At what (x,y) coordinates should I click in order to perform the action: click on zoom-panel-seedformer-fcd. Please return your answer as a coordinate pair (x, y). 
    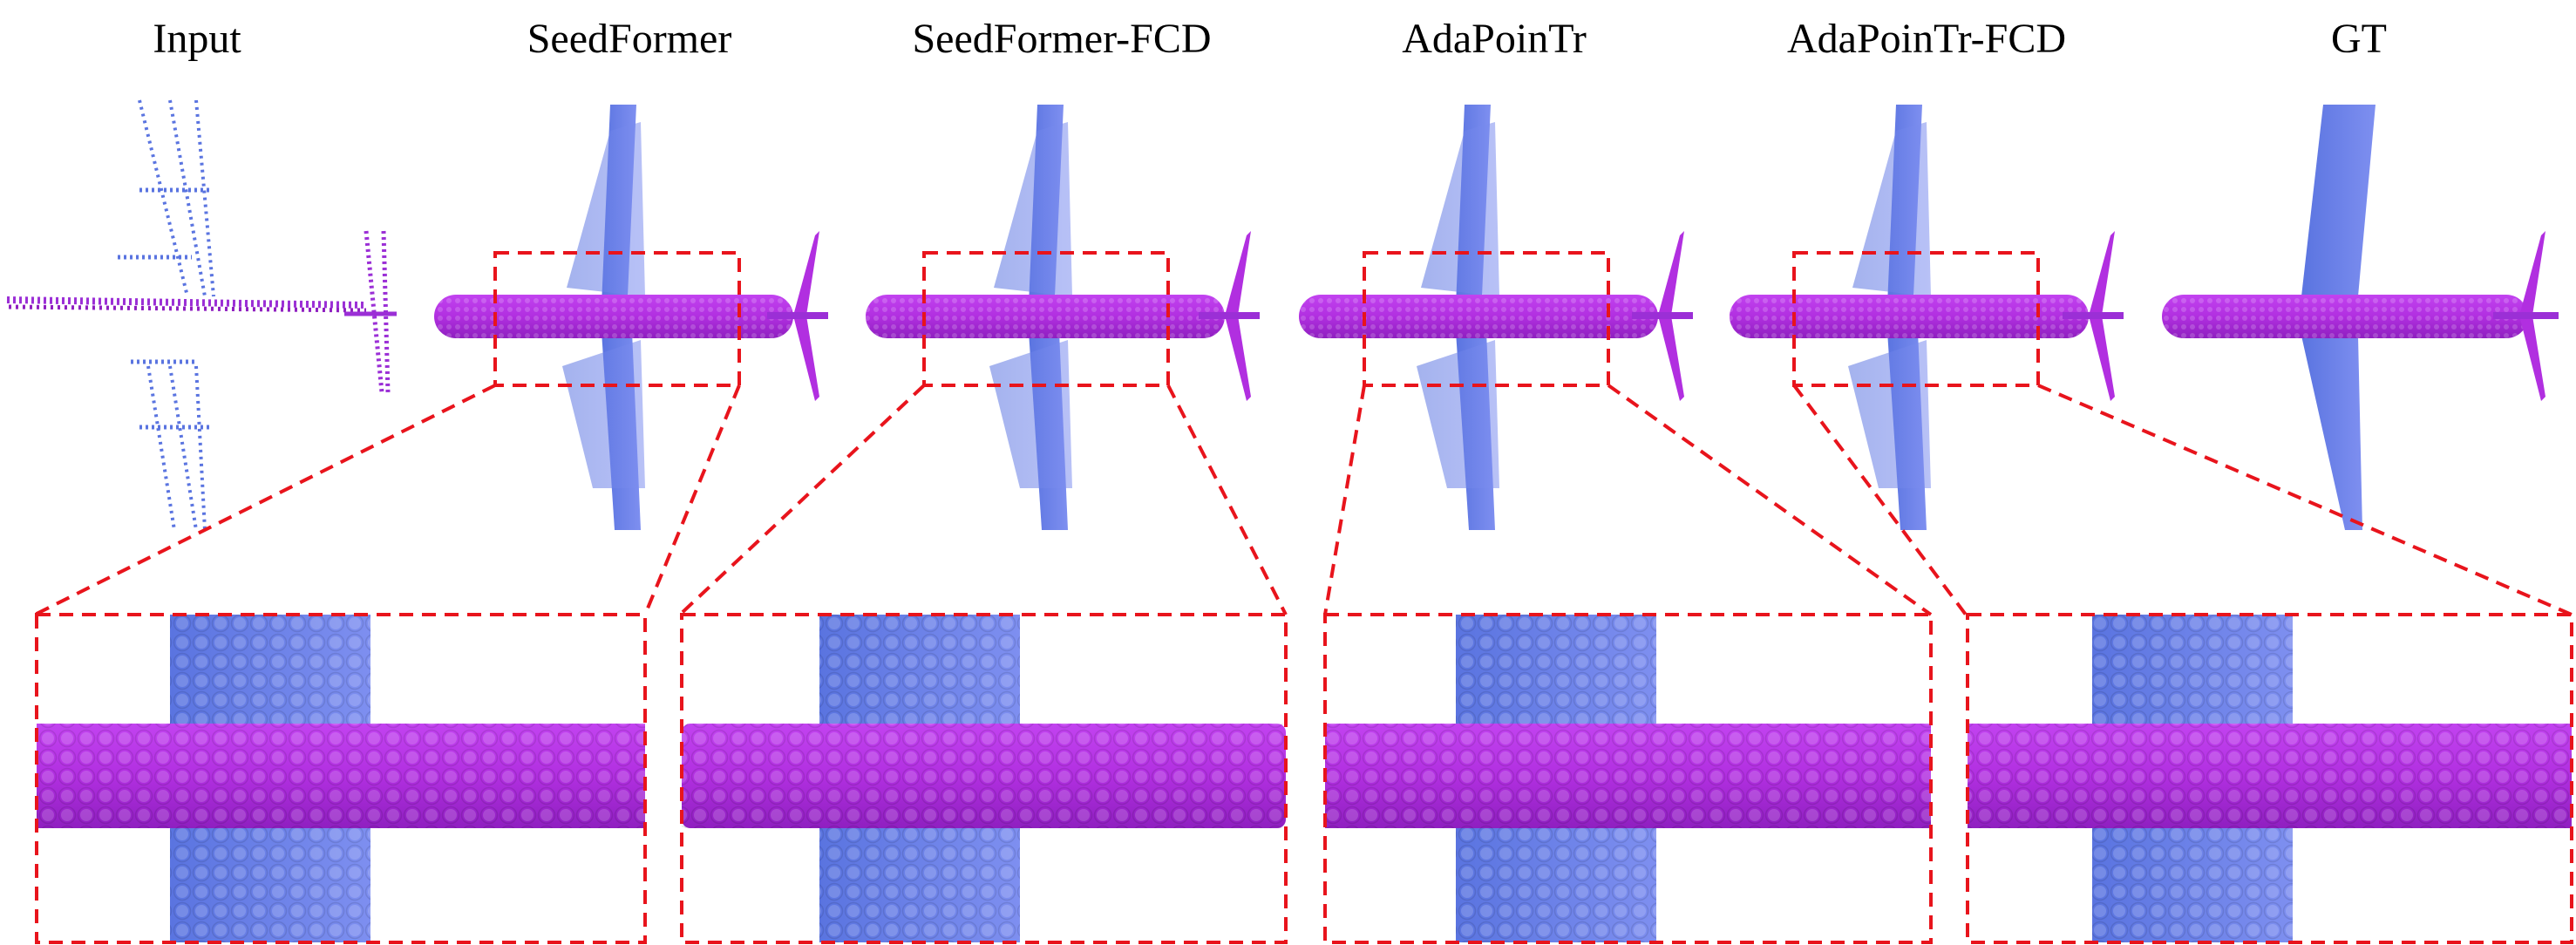
    Looking at the image, I should click on (984, 779).